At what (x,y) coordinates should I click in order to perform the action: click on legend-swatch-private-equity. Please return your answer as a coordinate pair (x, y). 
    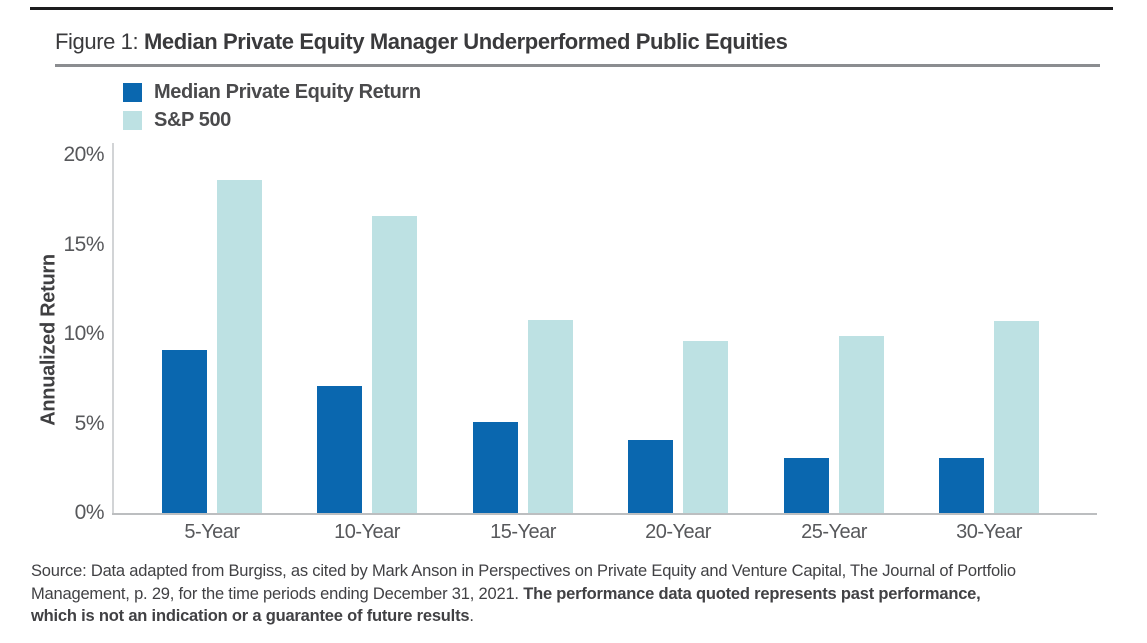
    Looking at the image, I should click on (132, 92).